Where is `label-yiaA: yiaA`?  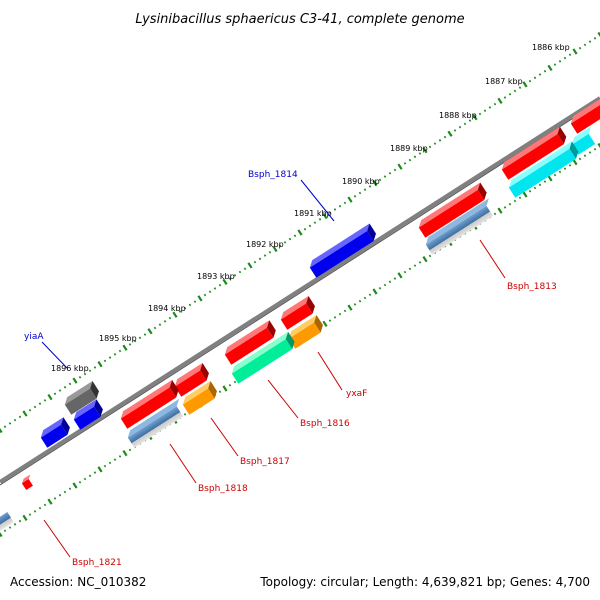
label-yiaA: yiaA is located at coordinates (34, 337).